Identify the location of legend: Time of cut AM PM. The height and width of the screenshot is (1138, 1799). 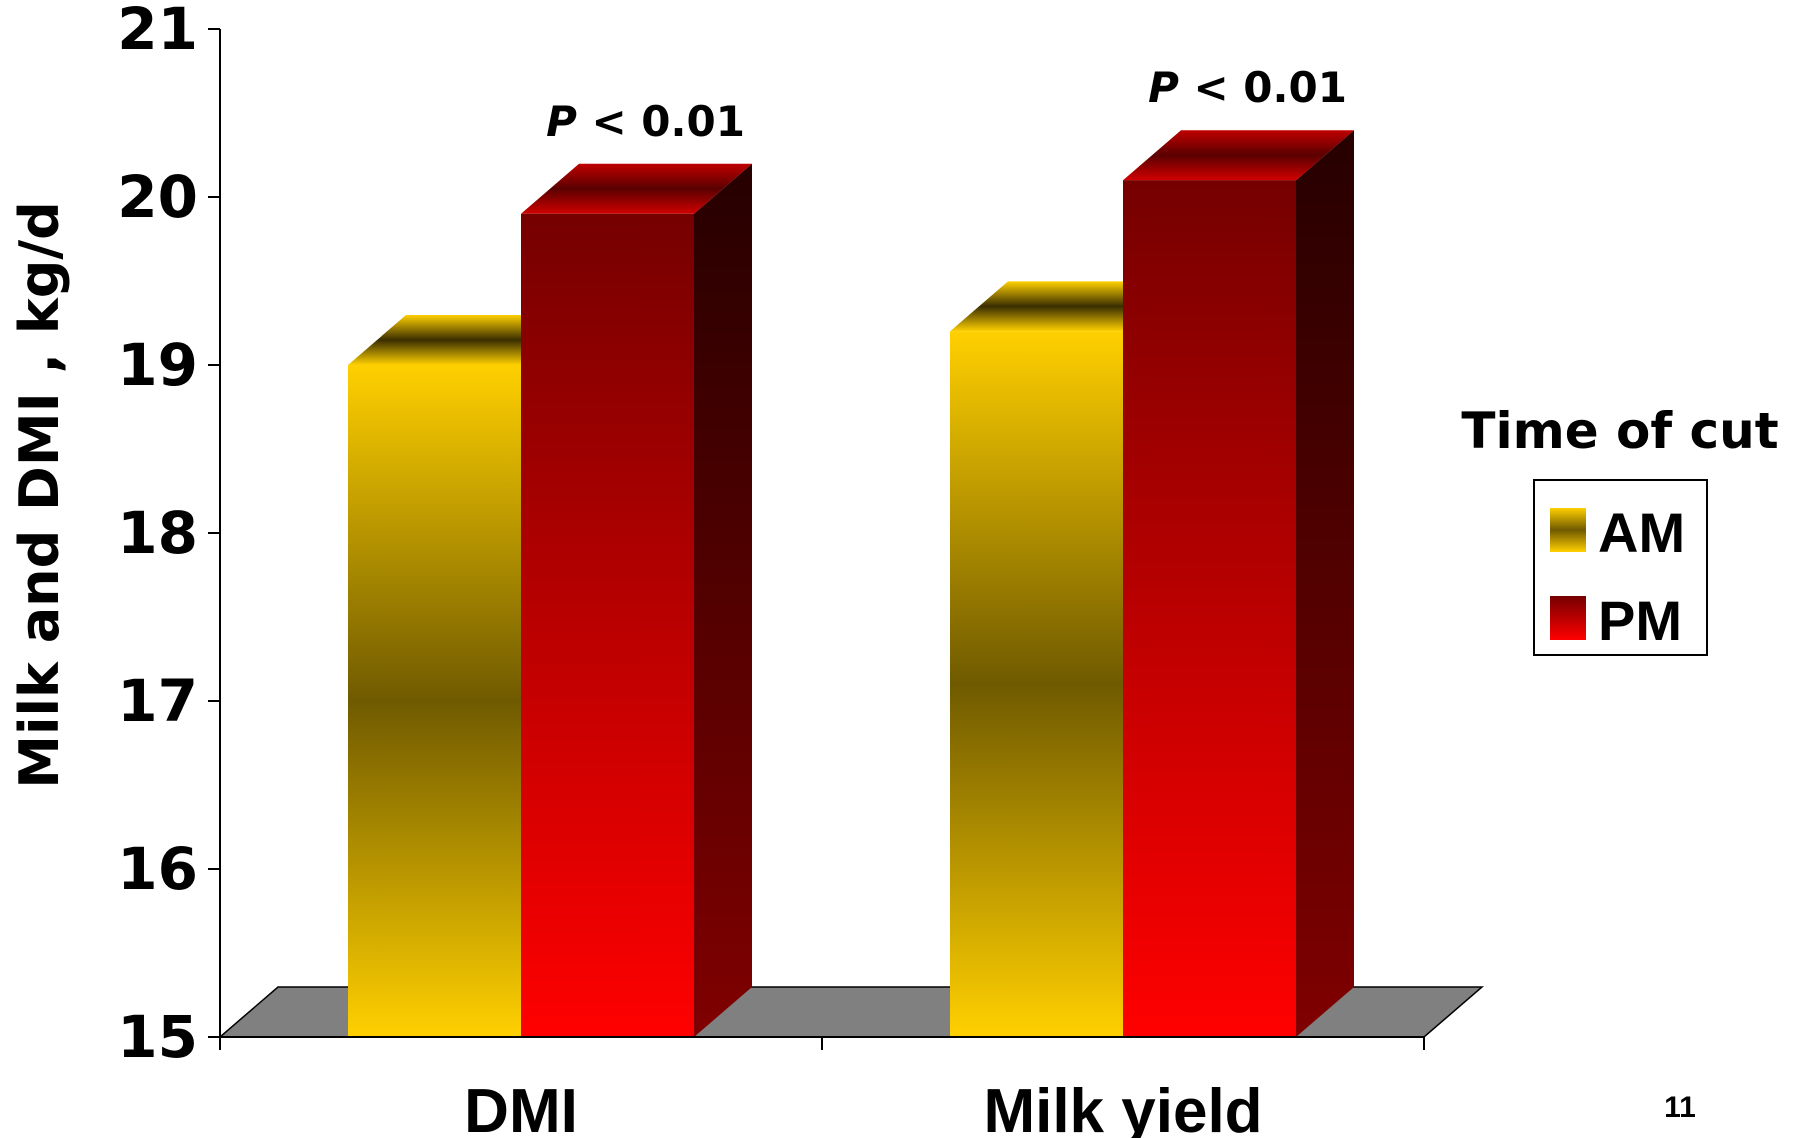
(1620, 529).